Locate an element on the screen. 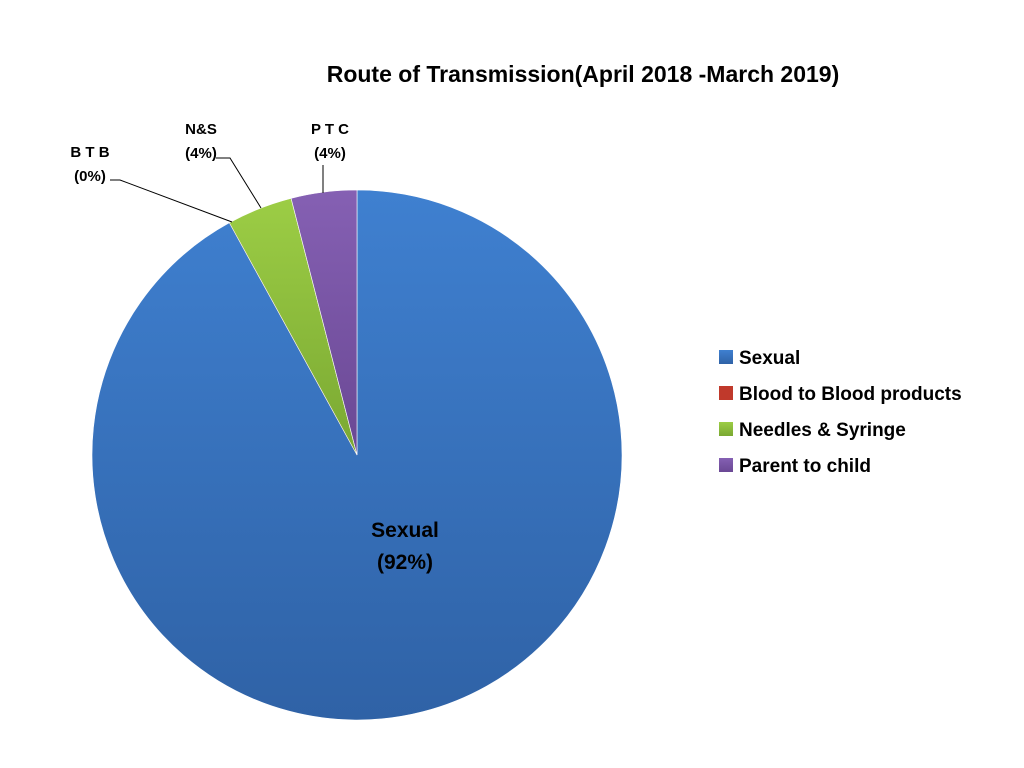 Image resolution: width=1024 pixels, height=768 pixels. legend-label-blood: Blood to Blood products is located at coordinates (850, 394).